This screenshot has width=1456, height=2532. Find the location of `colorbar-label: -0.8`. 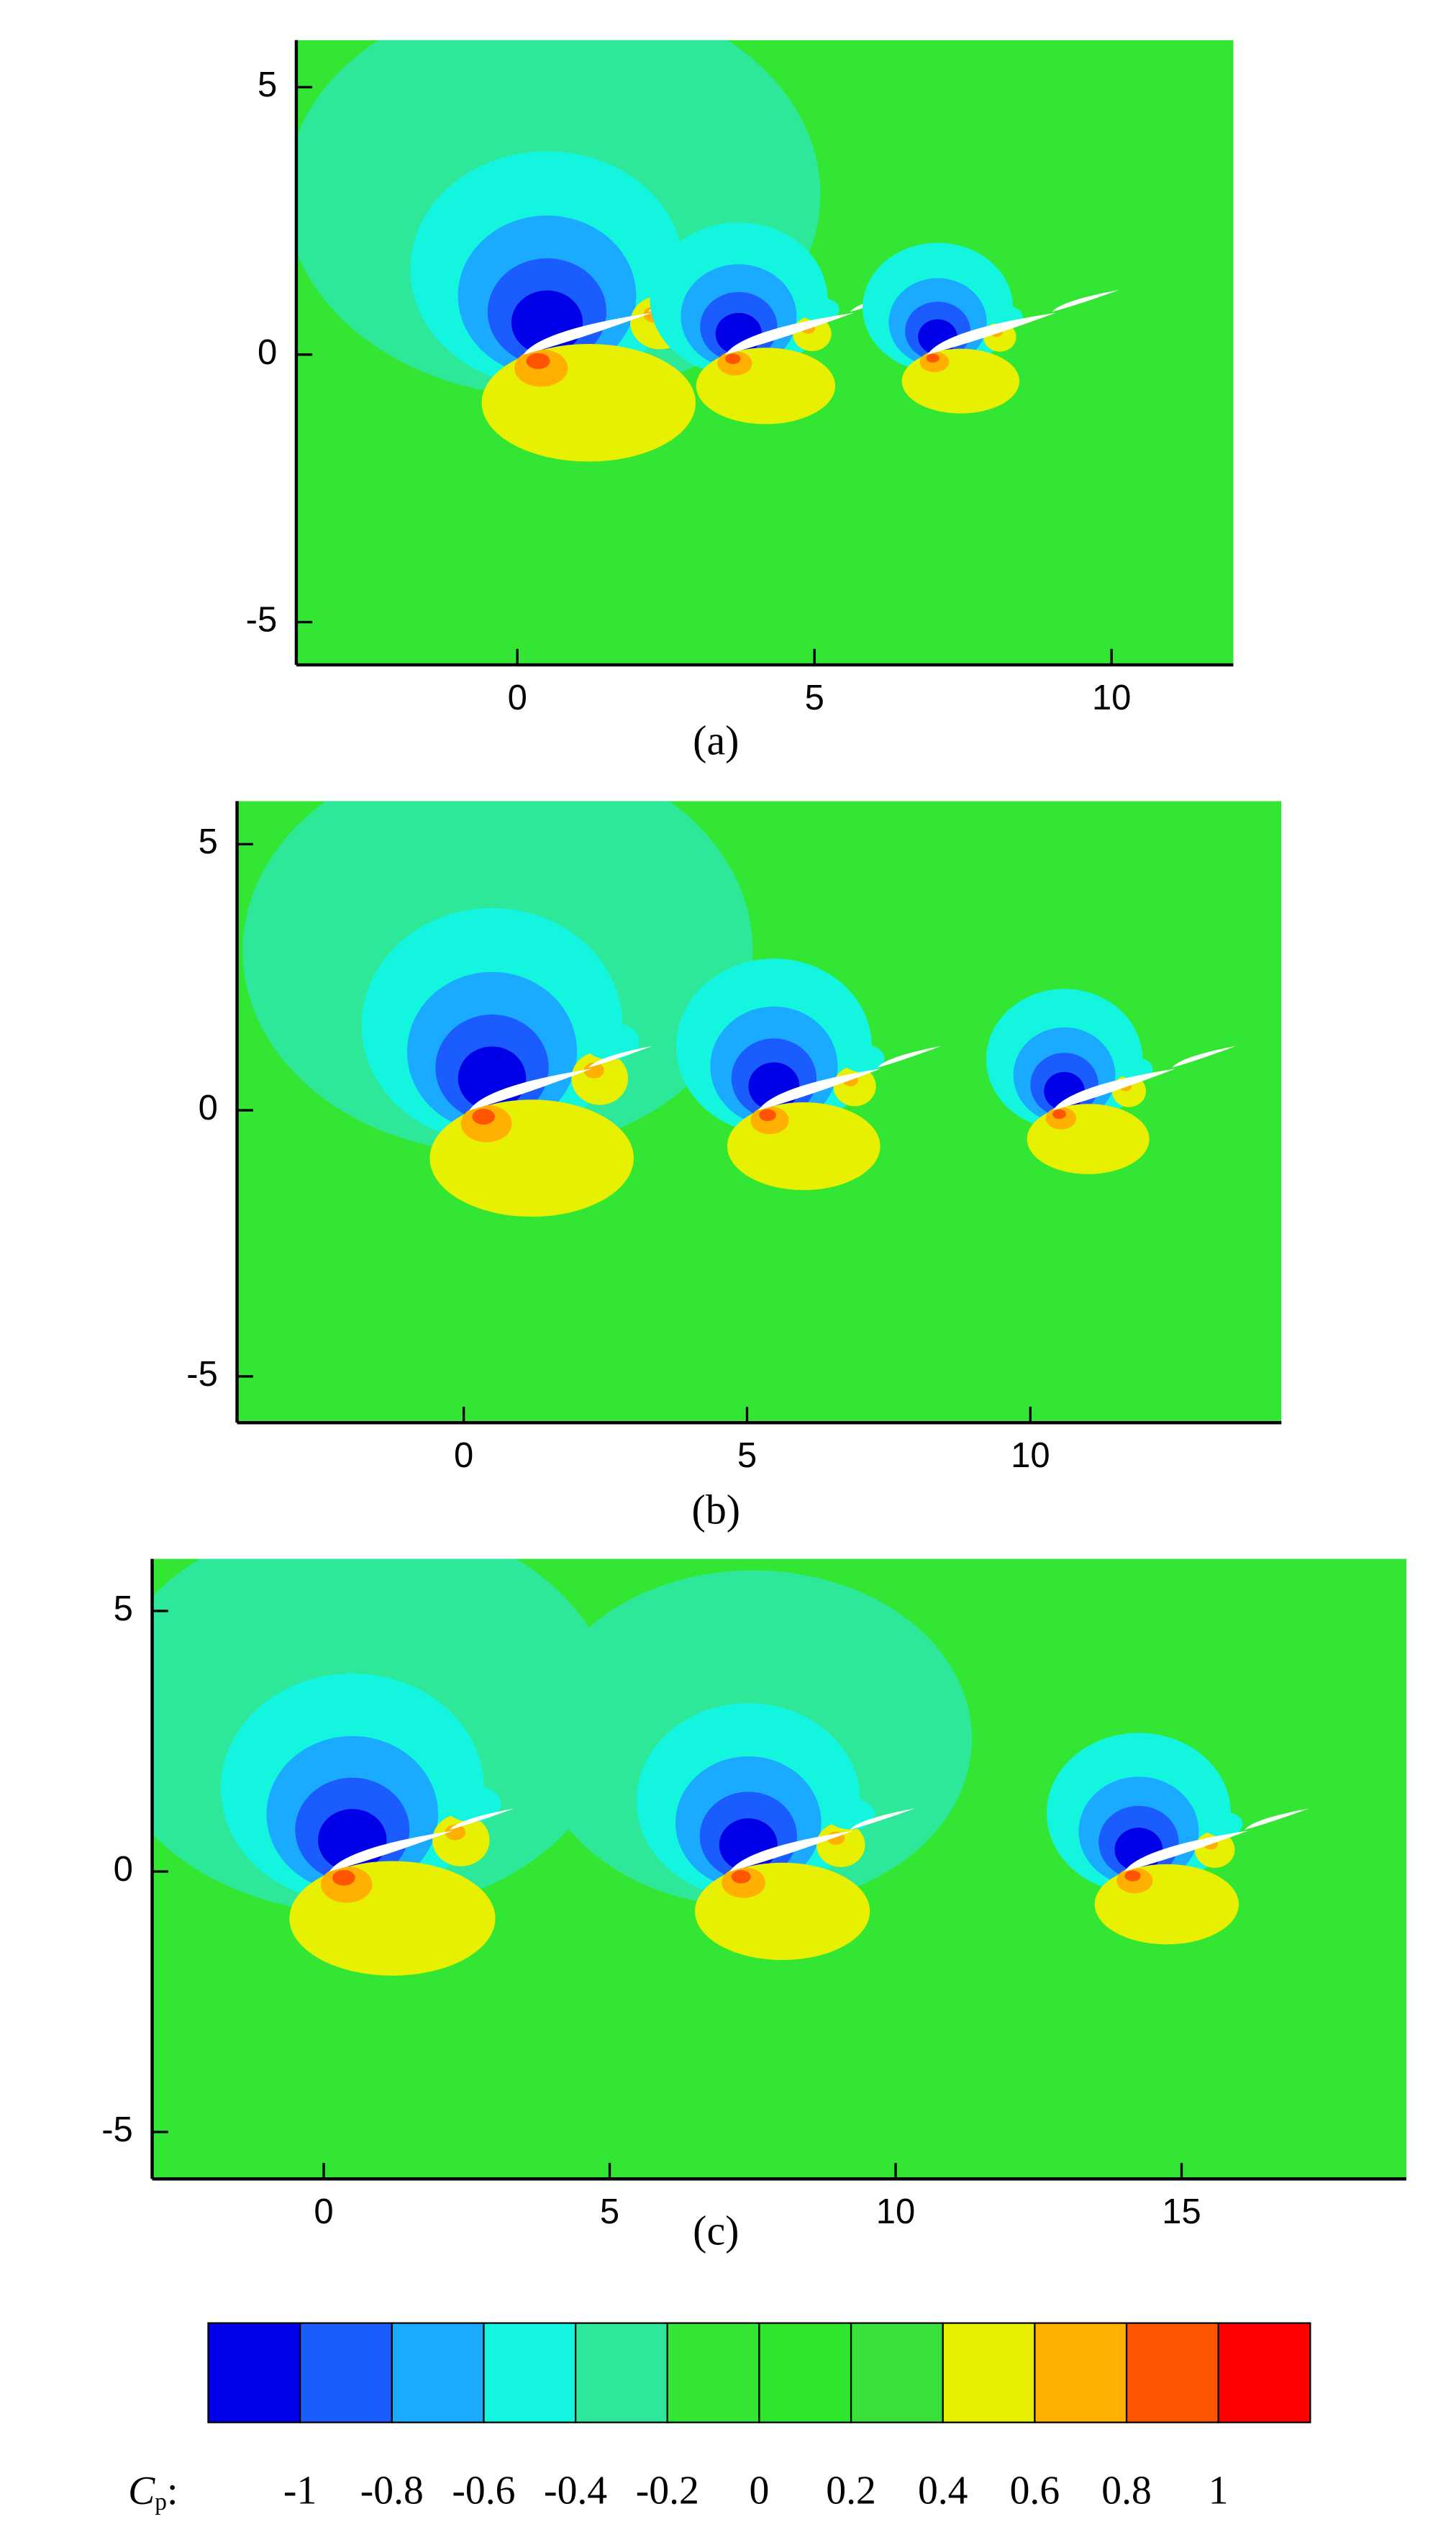

colorbar-label: -0.8 is located at coordinates (392, 2491).